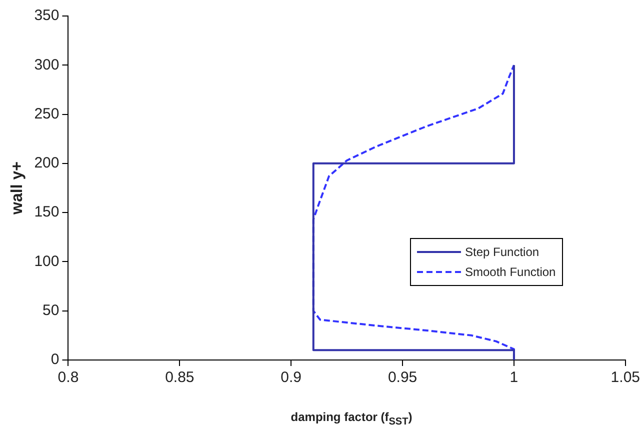 This screenshot has height=430, width=643. Describe the element at coordinates (47, 113) in the screenshot. I see `y-tick-label: 250` at that location.